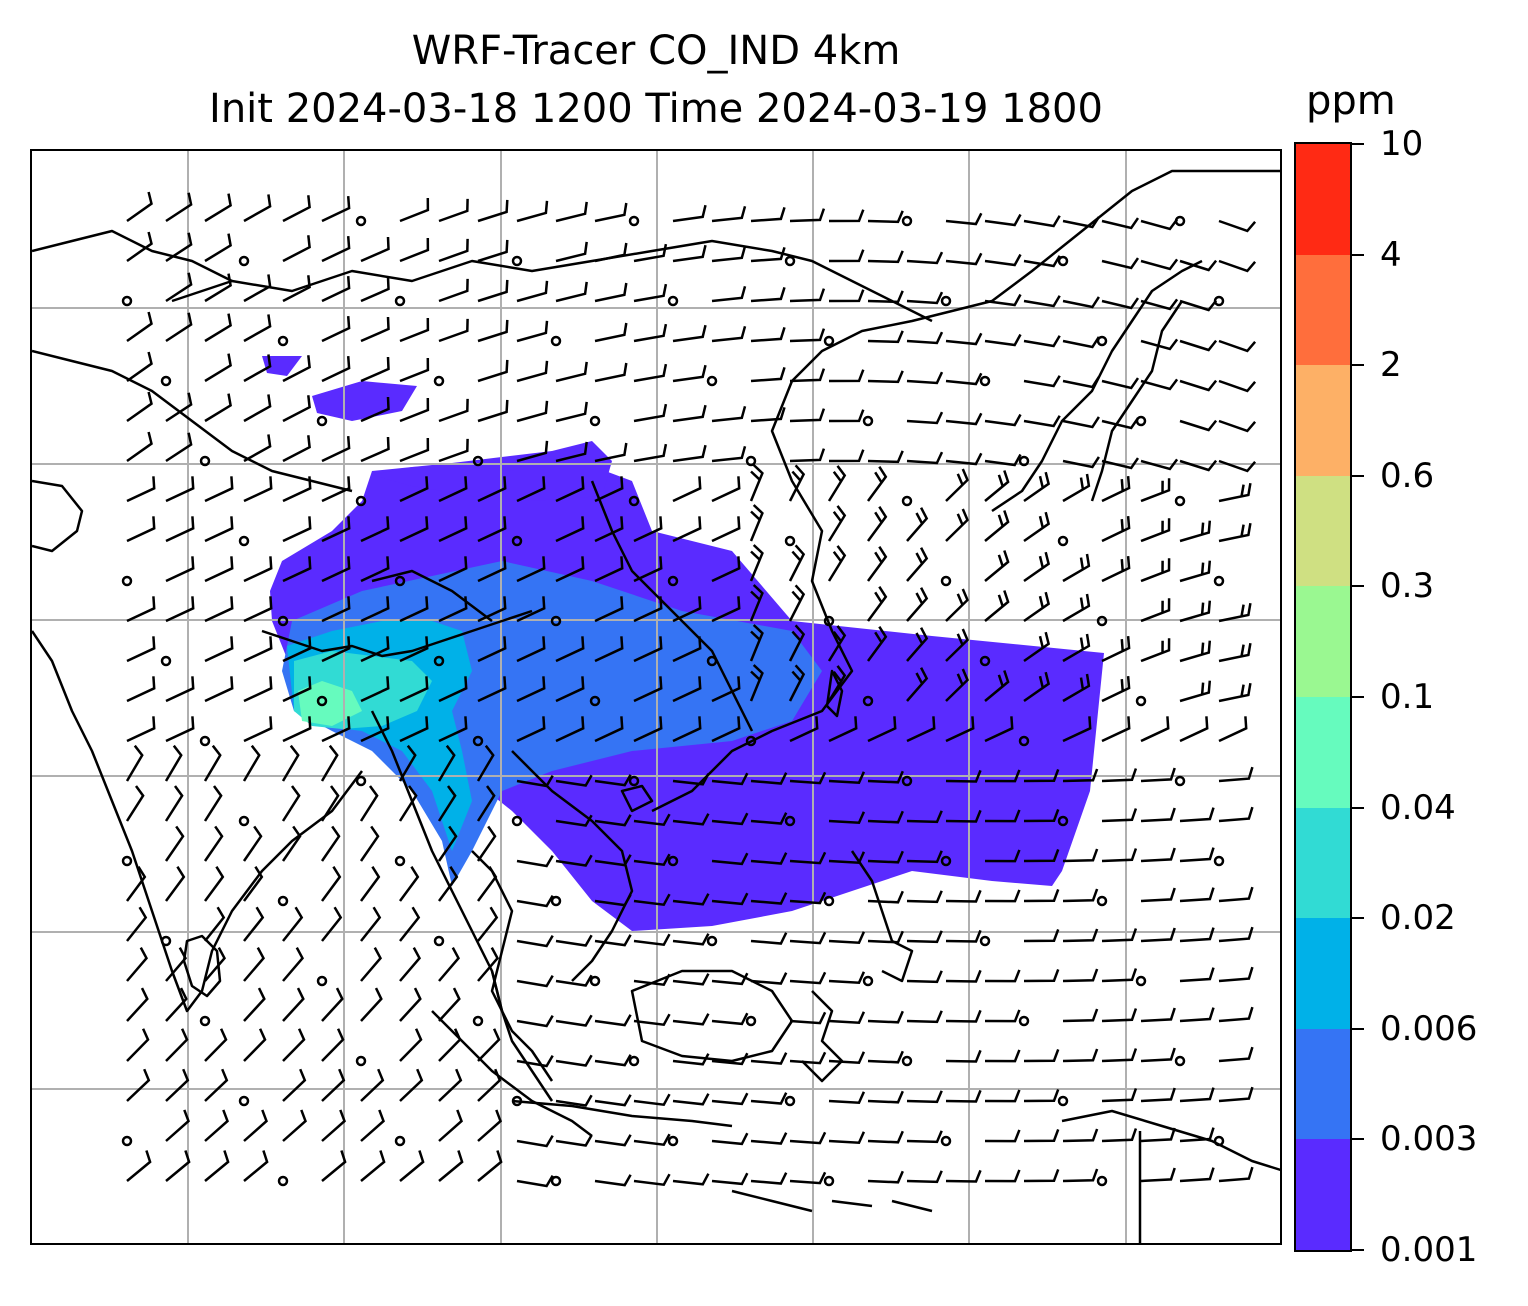  What do you see at coordinates (197, 821) in the screenshot?
I see `india-coastline` at bounding box center [197, 821].